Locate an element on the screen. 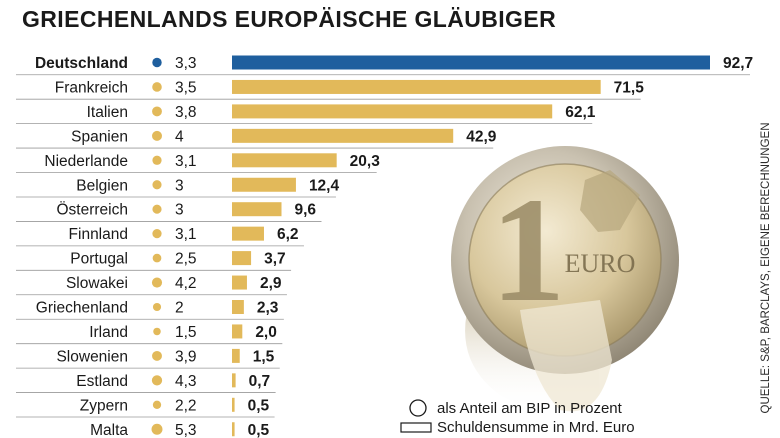 Image resolution: width=780 pixels, height=438 pixels. country-label: Malta is located at coordinates (109, 430).